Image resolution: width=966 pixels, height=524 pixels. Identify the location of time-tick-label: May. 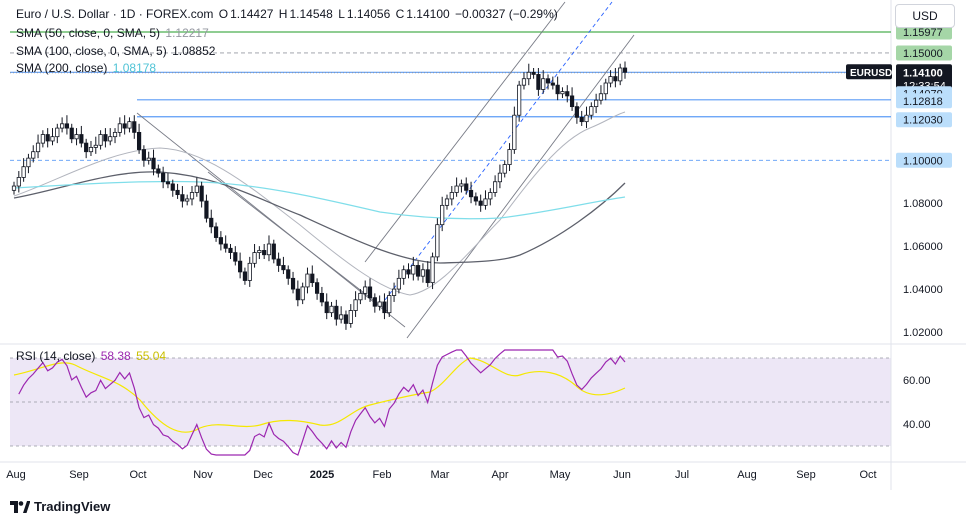
(560, 475).